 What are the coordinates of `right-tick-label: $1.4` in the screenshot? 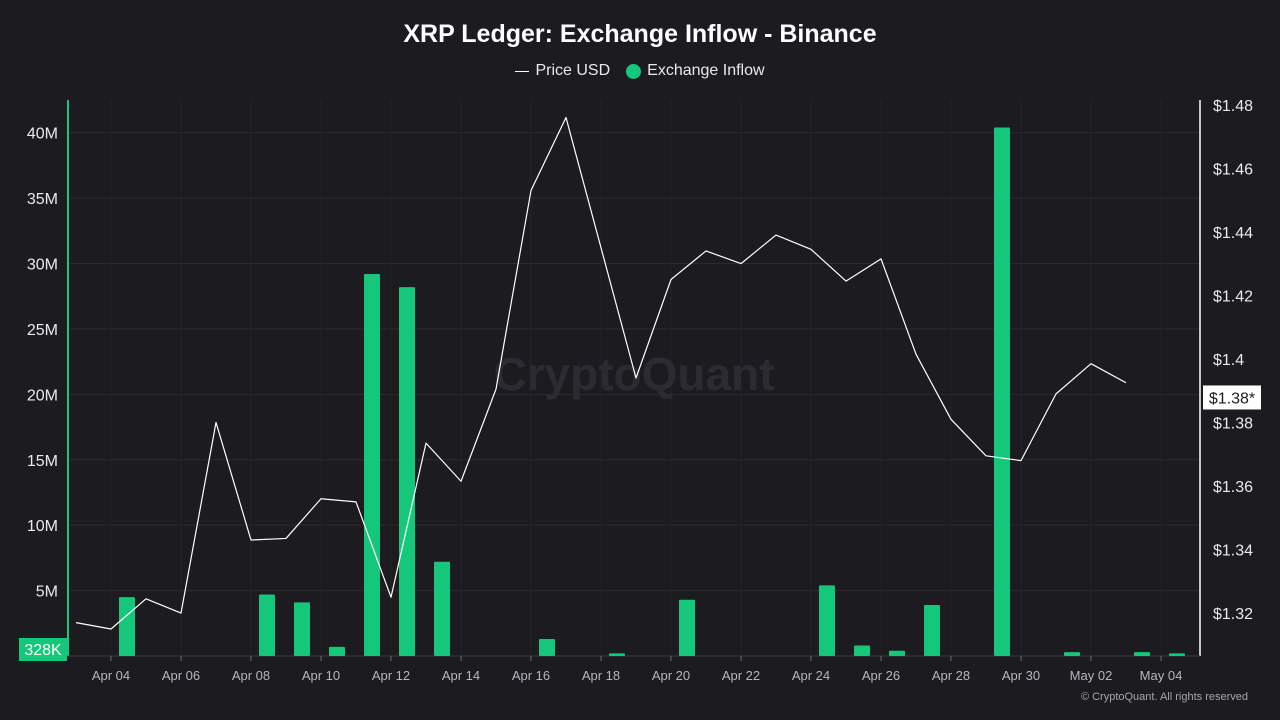 It's located at (1228, 360).